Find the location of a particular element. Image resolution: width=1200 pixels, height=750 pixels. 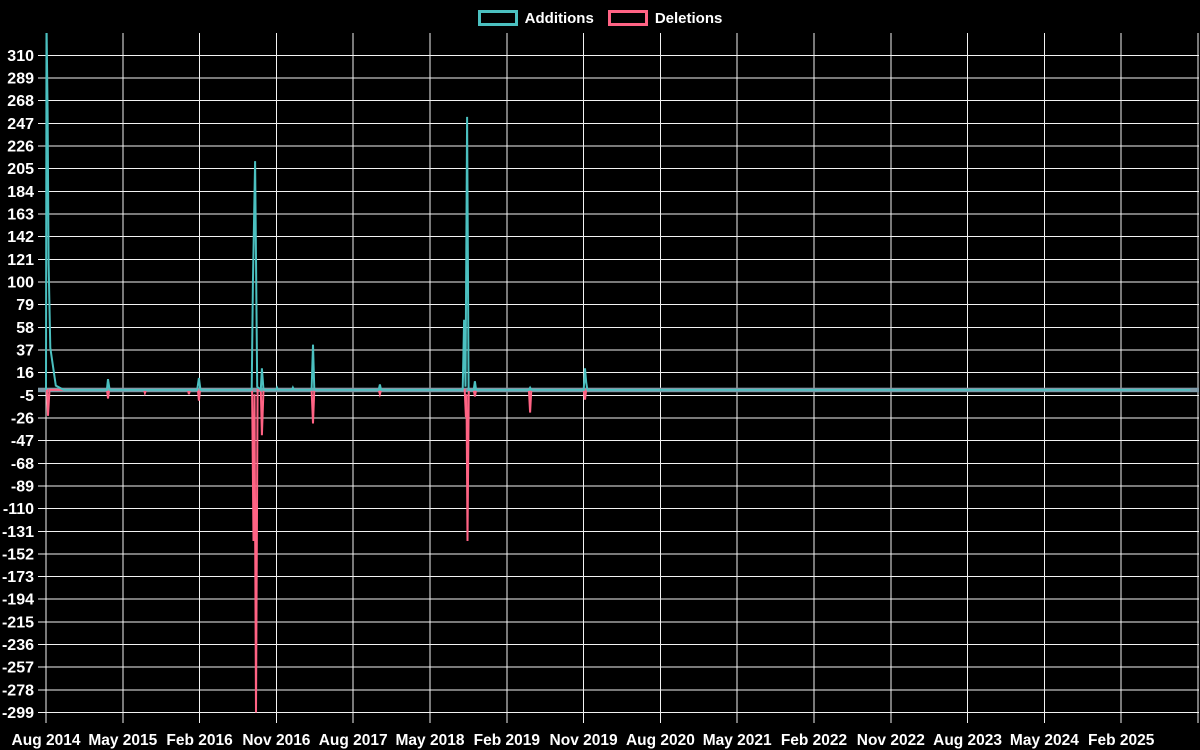

x-tick-label: May 2021 is located at coordinates (737, 740).